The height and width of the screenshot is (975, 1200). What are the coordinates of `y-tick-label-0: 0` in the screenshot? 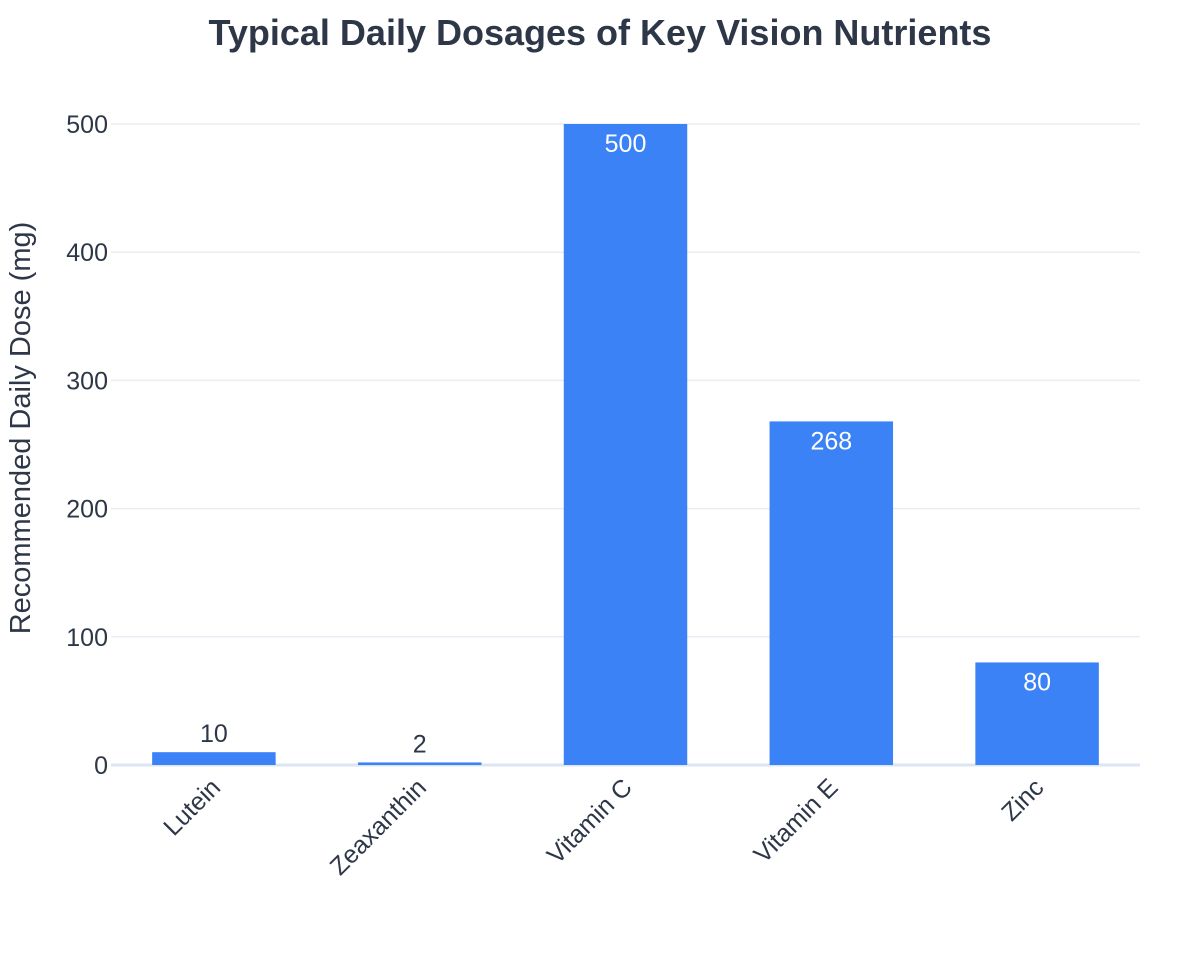 It's located at (101, 766).